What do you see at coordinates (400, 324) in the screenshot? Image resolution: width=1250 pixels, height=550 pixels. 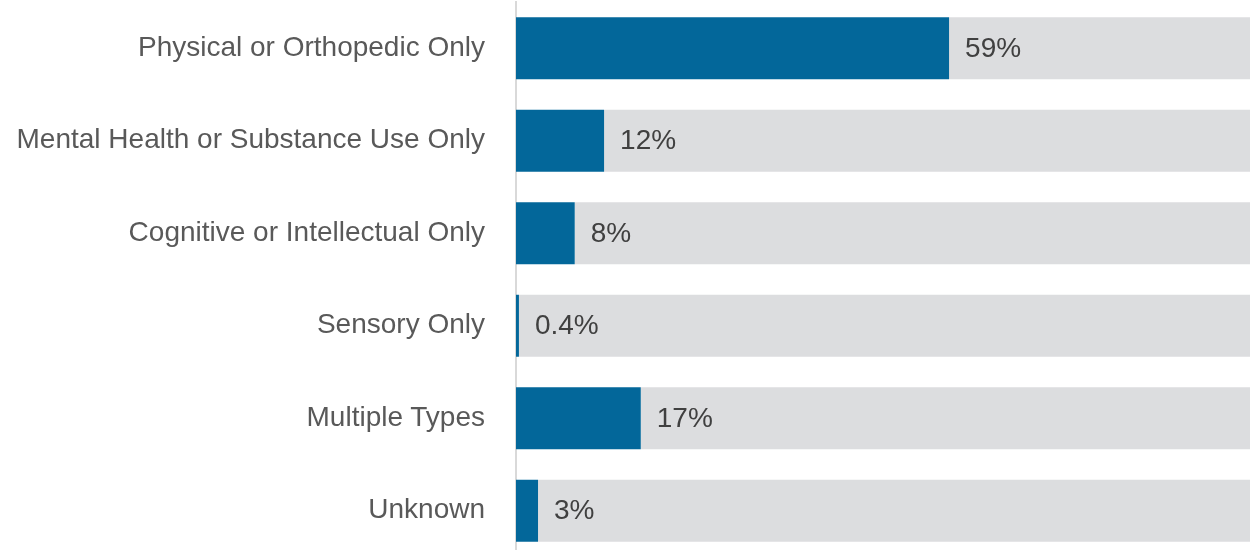 I see `y-tick-label: Sensory Only` at bounding box center [400, 324].